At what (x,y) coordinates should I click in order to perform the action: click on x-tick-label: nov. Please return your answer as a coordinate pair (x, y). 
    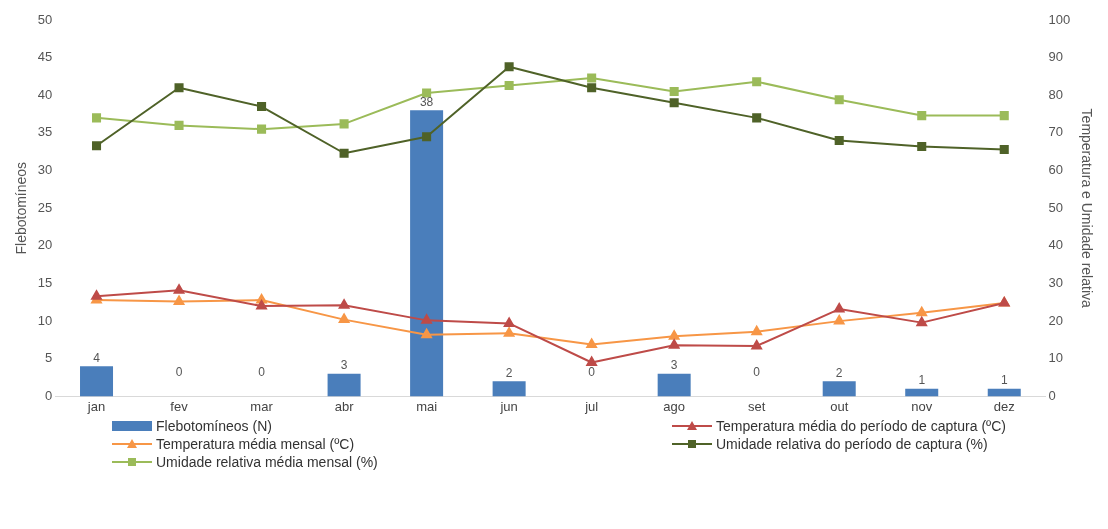
    Looking at the image, I should click on (922, 406).